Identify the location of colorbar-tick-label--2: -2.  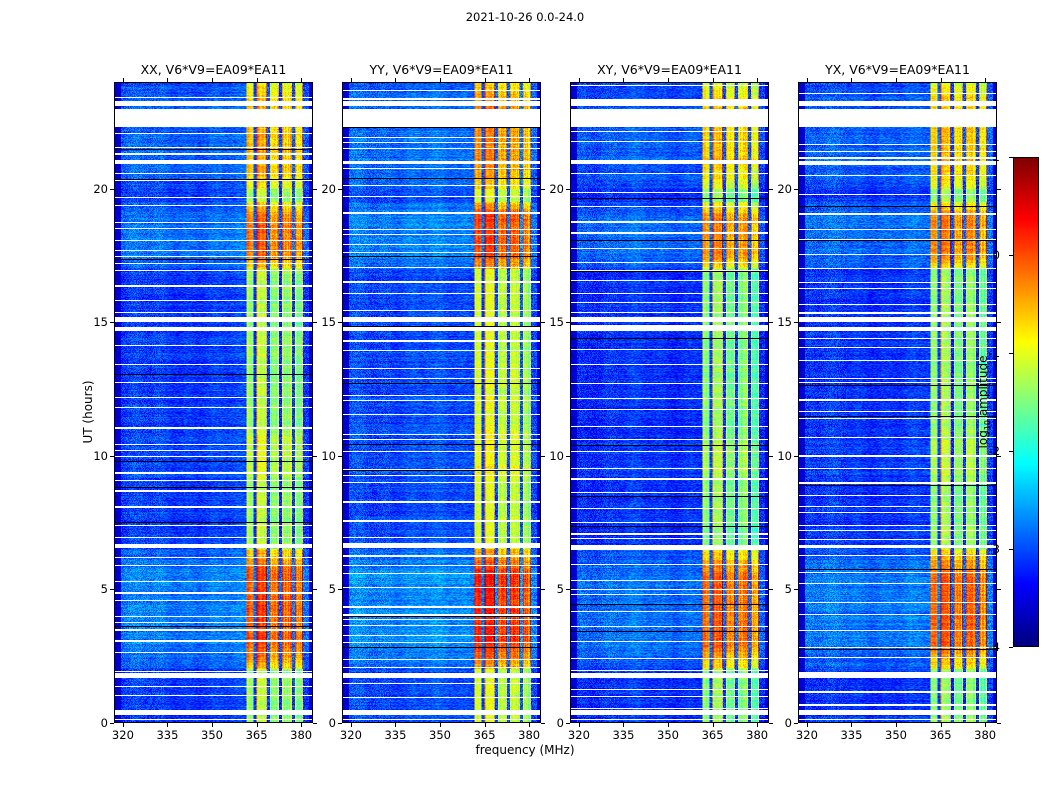
(994, 451).